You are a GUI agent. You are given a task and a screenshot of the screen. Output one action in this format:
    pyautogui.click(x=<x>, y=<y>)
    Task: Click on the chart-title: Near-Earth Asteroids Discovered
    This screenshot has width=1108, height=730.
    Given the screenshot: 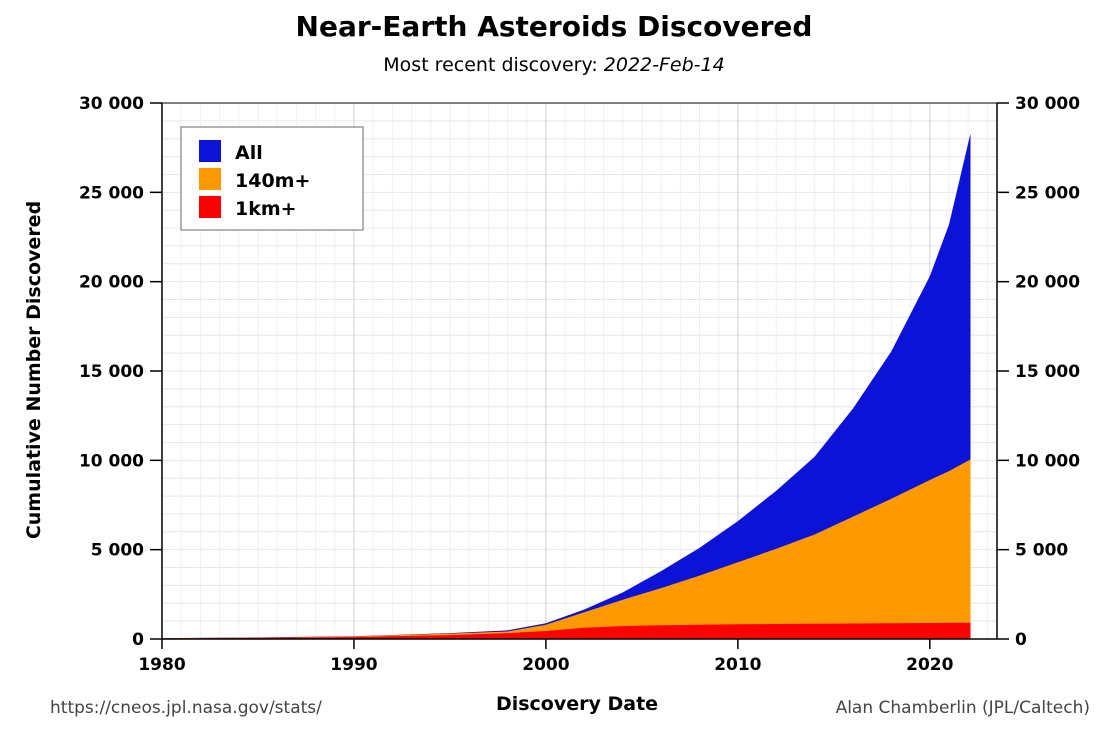 What is the action you would take?
    pyautogui.click(x=554, y=26)
    